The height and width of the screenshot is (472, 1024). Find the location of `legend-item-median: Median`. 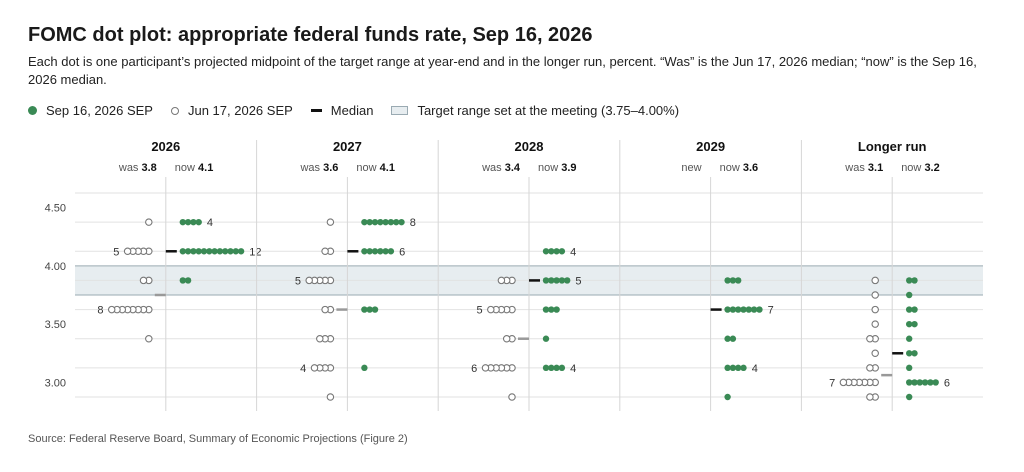

legend-item-median: Median is located at coordinates (342, 110).